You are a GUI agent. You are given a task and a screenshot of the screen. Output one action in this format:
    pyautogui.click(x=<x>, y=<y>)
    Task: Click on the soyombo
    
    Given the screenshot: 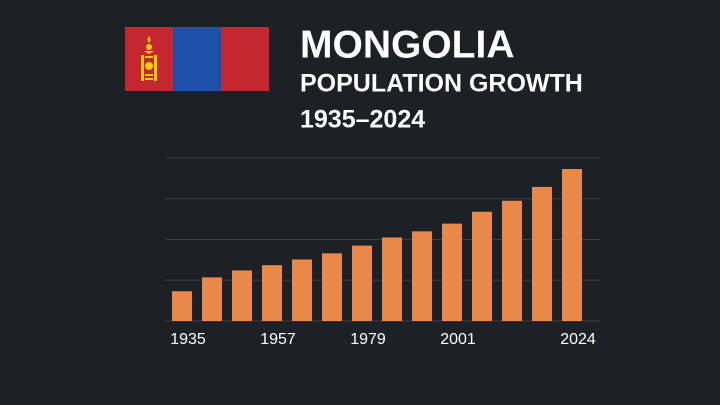 What is the action you would take?
    pyautogui.click(x=149, y=58)
    